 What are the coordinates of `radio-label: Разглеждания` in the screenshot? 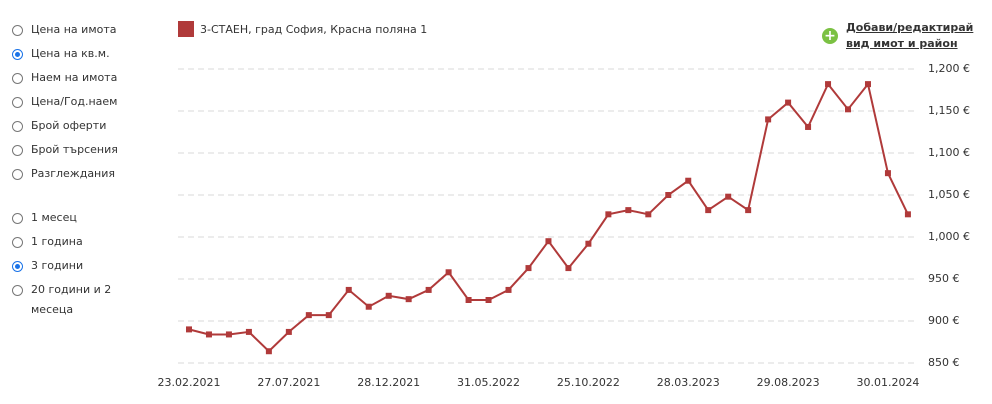 It's located at (73, 173).